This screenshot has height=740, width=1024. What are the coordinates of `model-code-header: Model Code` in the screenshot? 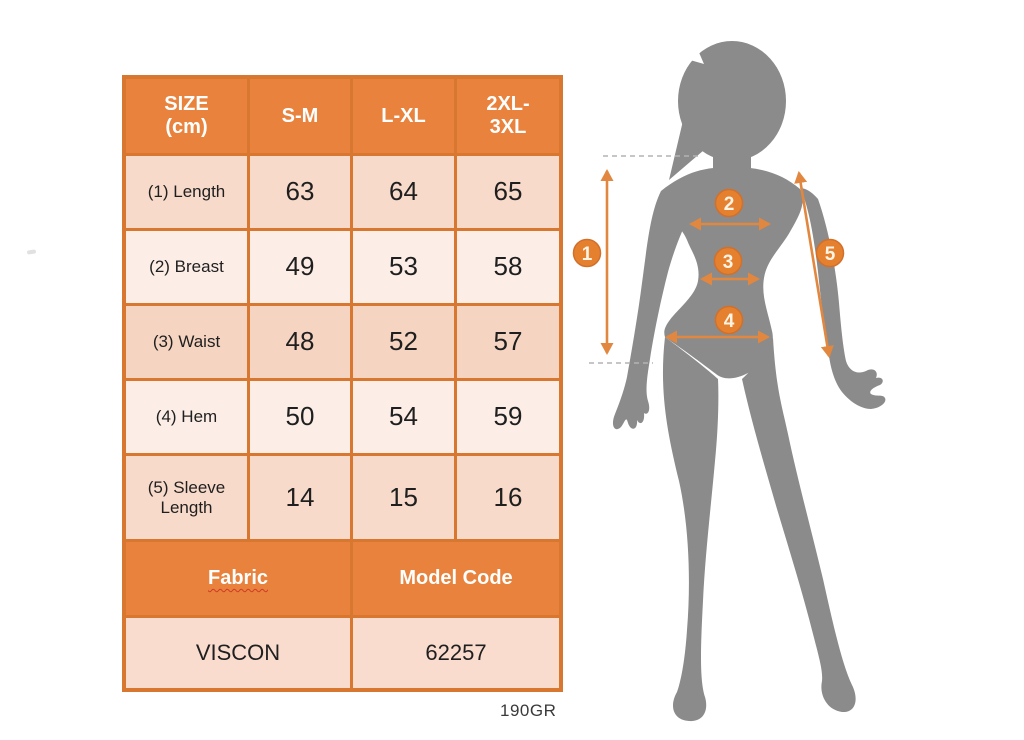 It's located at (456, 578).